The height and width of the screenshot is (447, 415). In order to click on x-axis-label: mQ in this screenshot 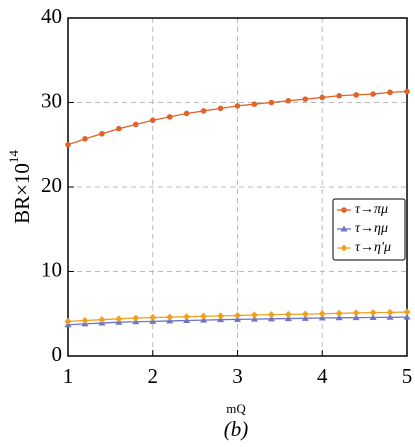, I will do `click(236, 408)`.